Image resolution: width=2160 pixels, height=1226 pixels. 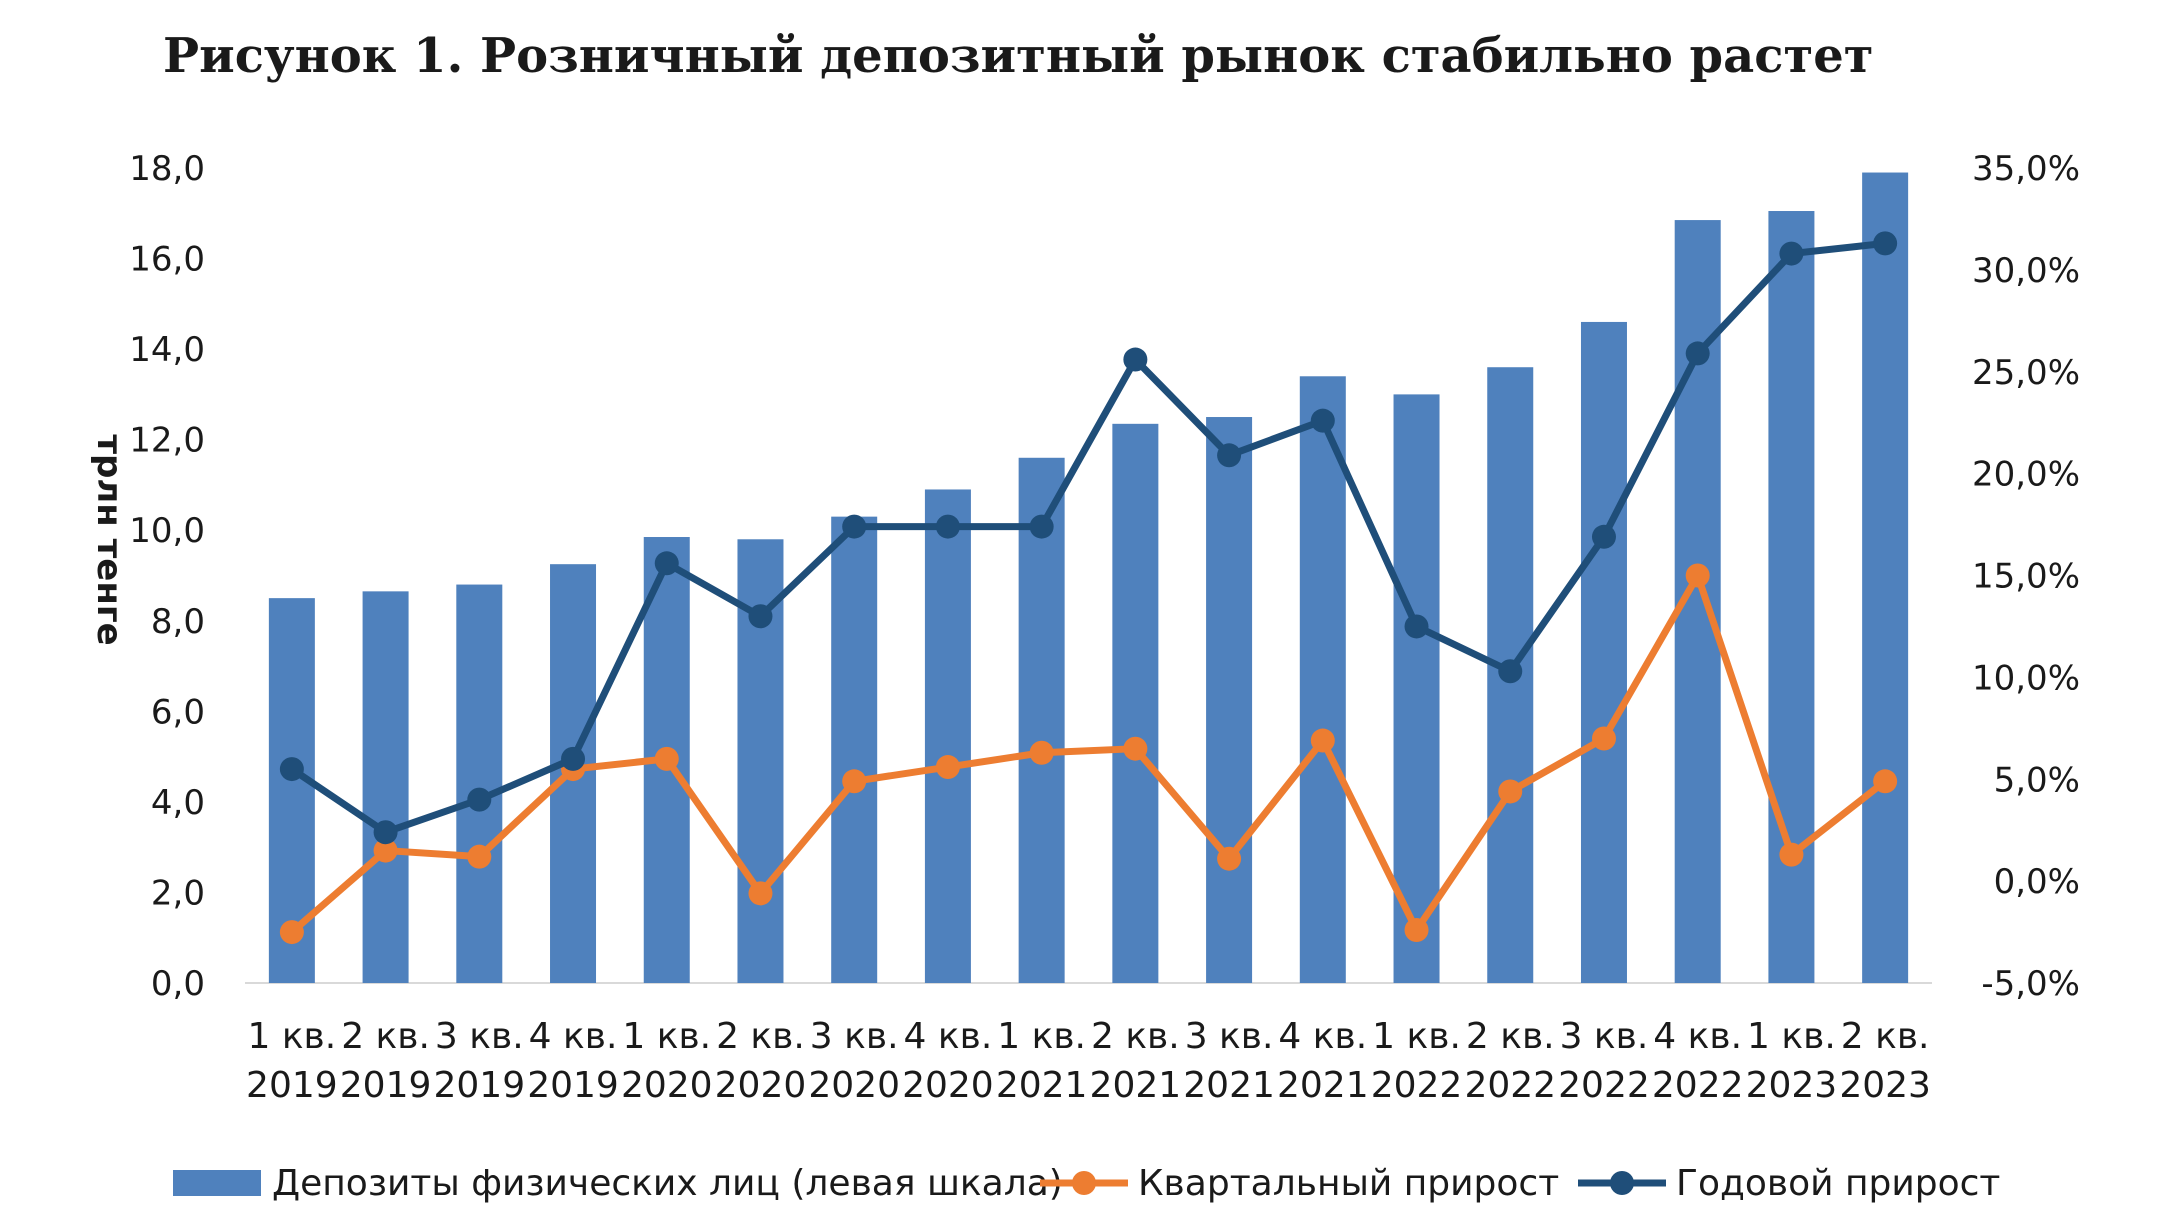 What do you see at coordinates (167, 441) in the screenshot?
I see `left-tick-label: 12,0` at bounding box center [167, 441].